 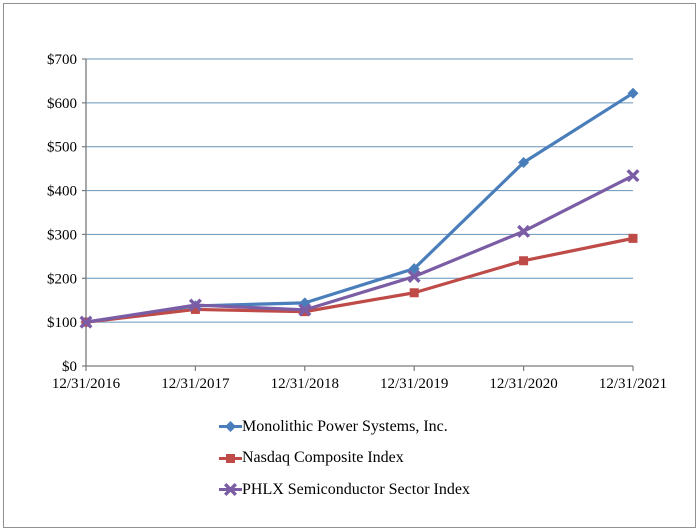 I want to click on y-tick-label: $600, so click(x=62, y=104).